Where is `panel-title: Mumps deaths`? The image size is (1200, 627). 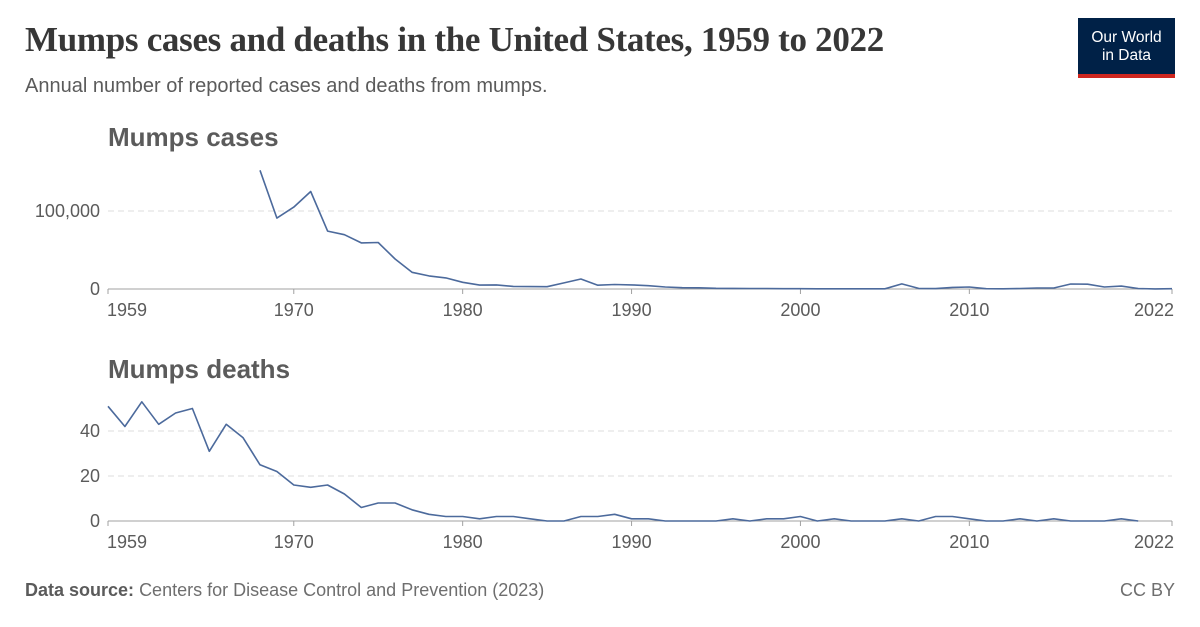 panel-title: Mumps deaths is located at coordinates (199, 369).